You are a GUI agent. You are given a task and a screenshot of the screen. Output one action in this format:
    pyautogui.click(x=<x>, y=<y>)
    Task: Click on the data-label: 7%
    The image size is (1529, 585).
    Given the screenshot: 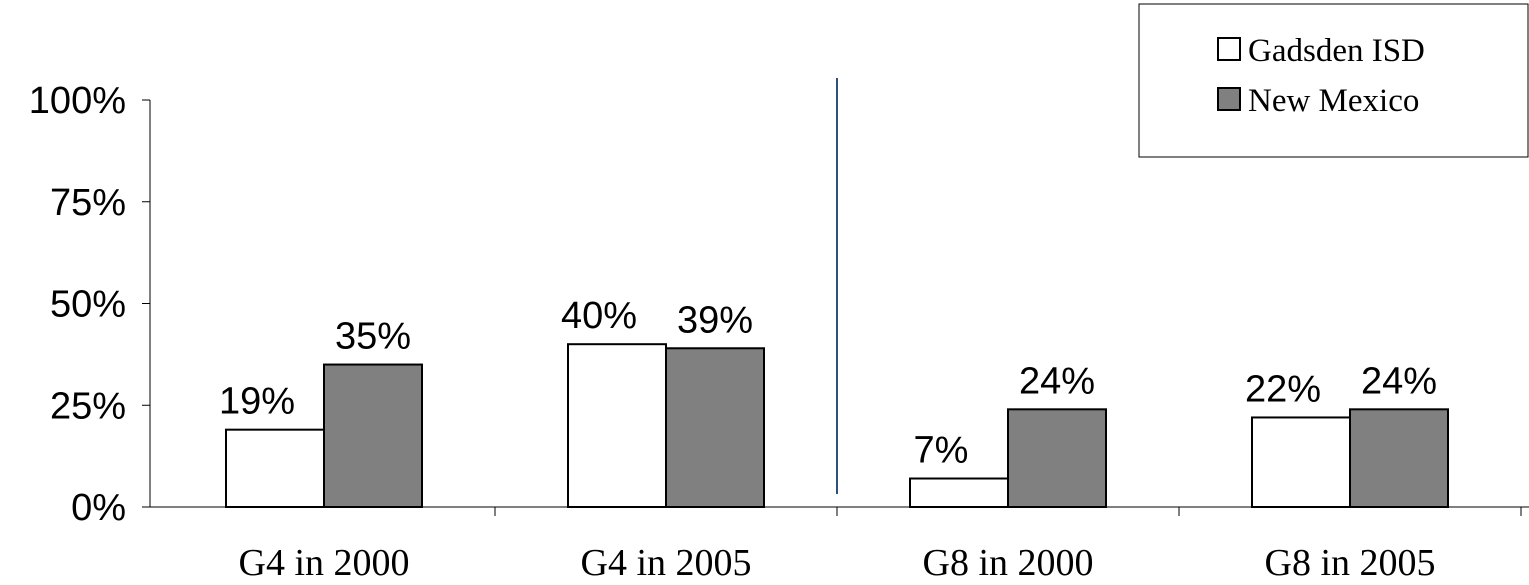 What is the action you would take?
    pyautogui.click(x=941, y=451)
    